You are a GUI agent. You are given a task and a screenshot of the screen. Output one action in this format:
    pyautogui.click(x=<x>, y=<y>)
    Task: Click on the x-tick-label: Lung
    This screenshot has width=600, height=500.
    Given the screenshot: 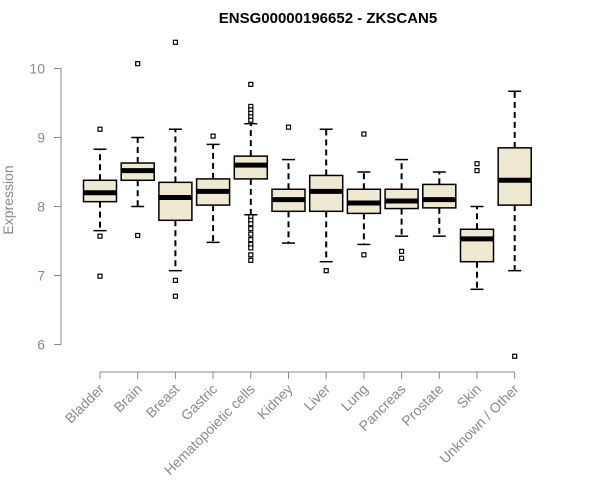 What is the action you would take?
    pyautogui.click(x=354, y=397)
    